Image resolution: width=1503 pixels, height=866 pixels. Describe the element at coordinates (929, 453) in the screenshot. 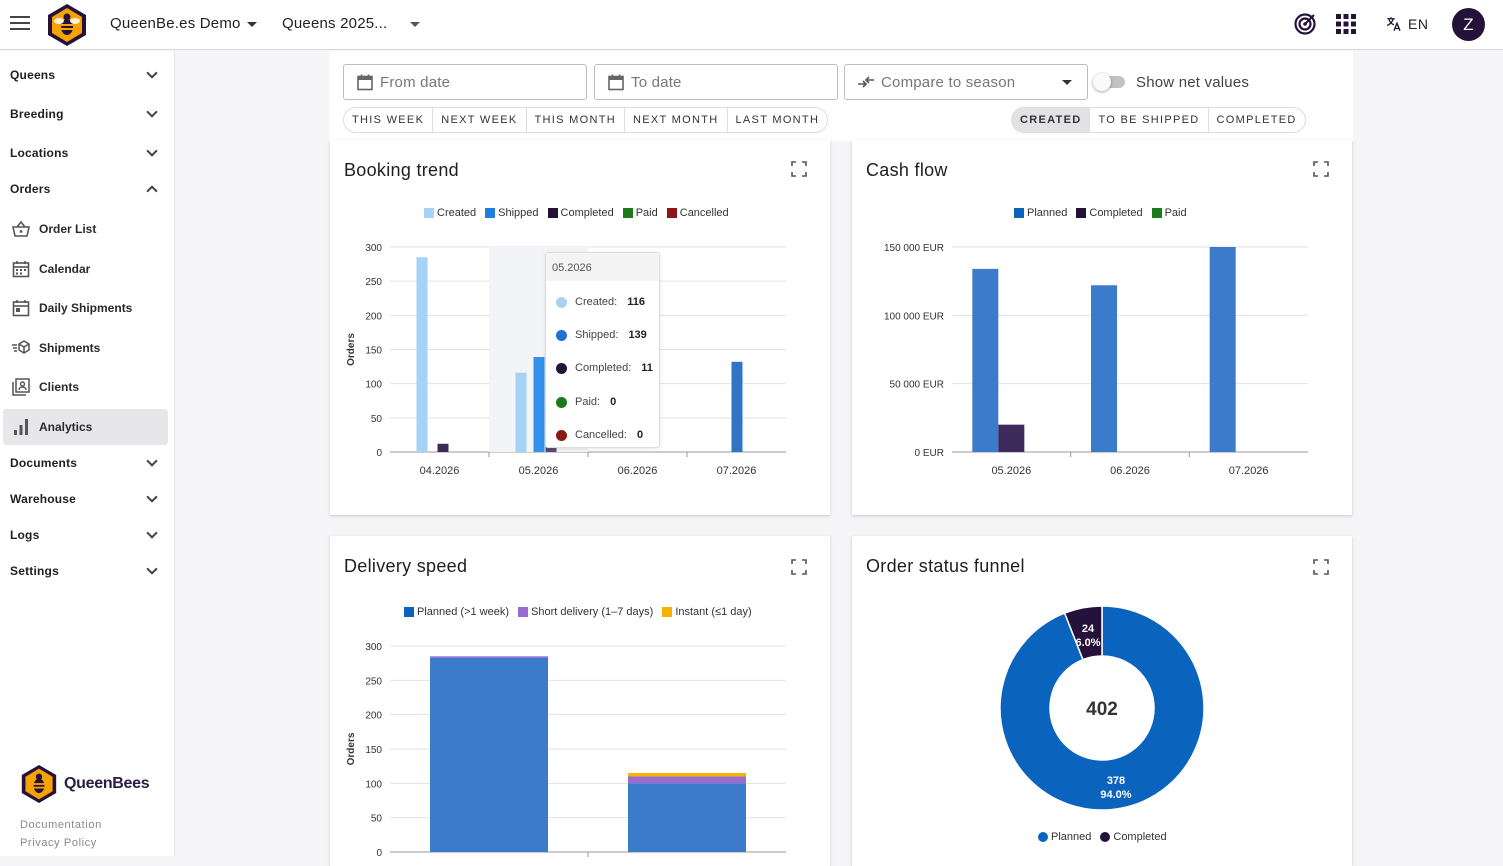

I see `y-tick-label: 0 EUR` at that location.